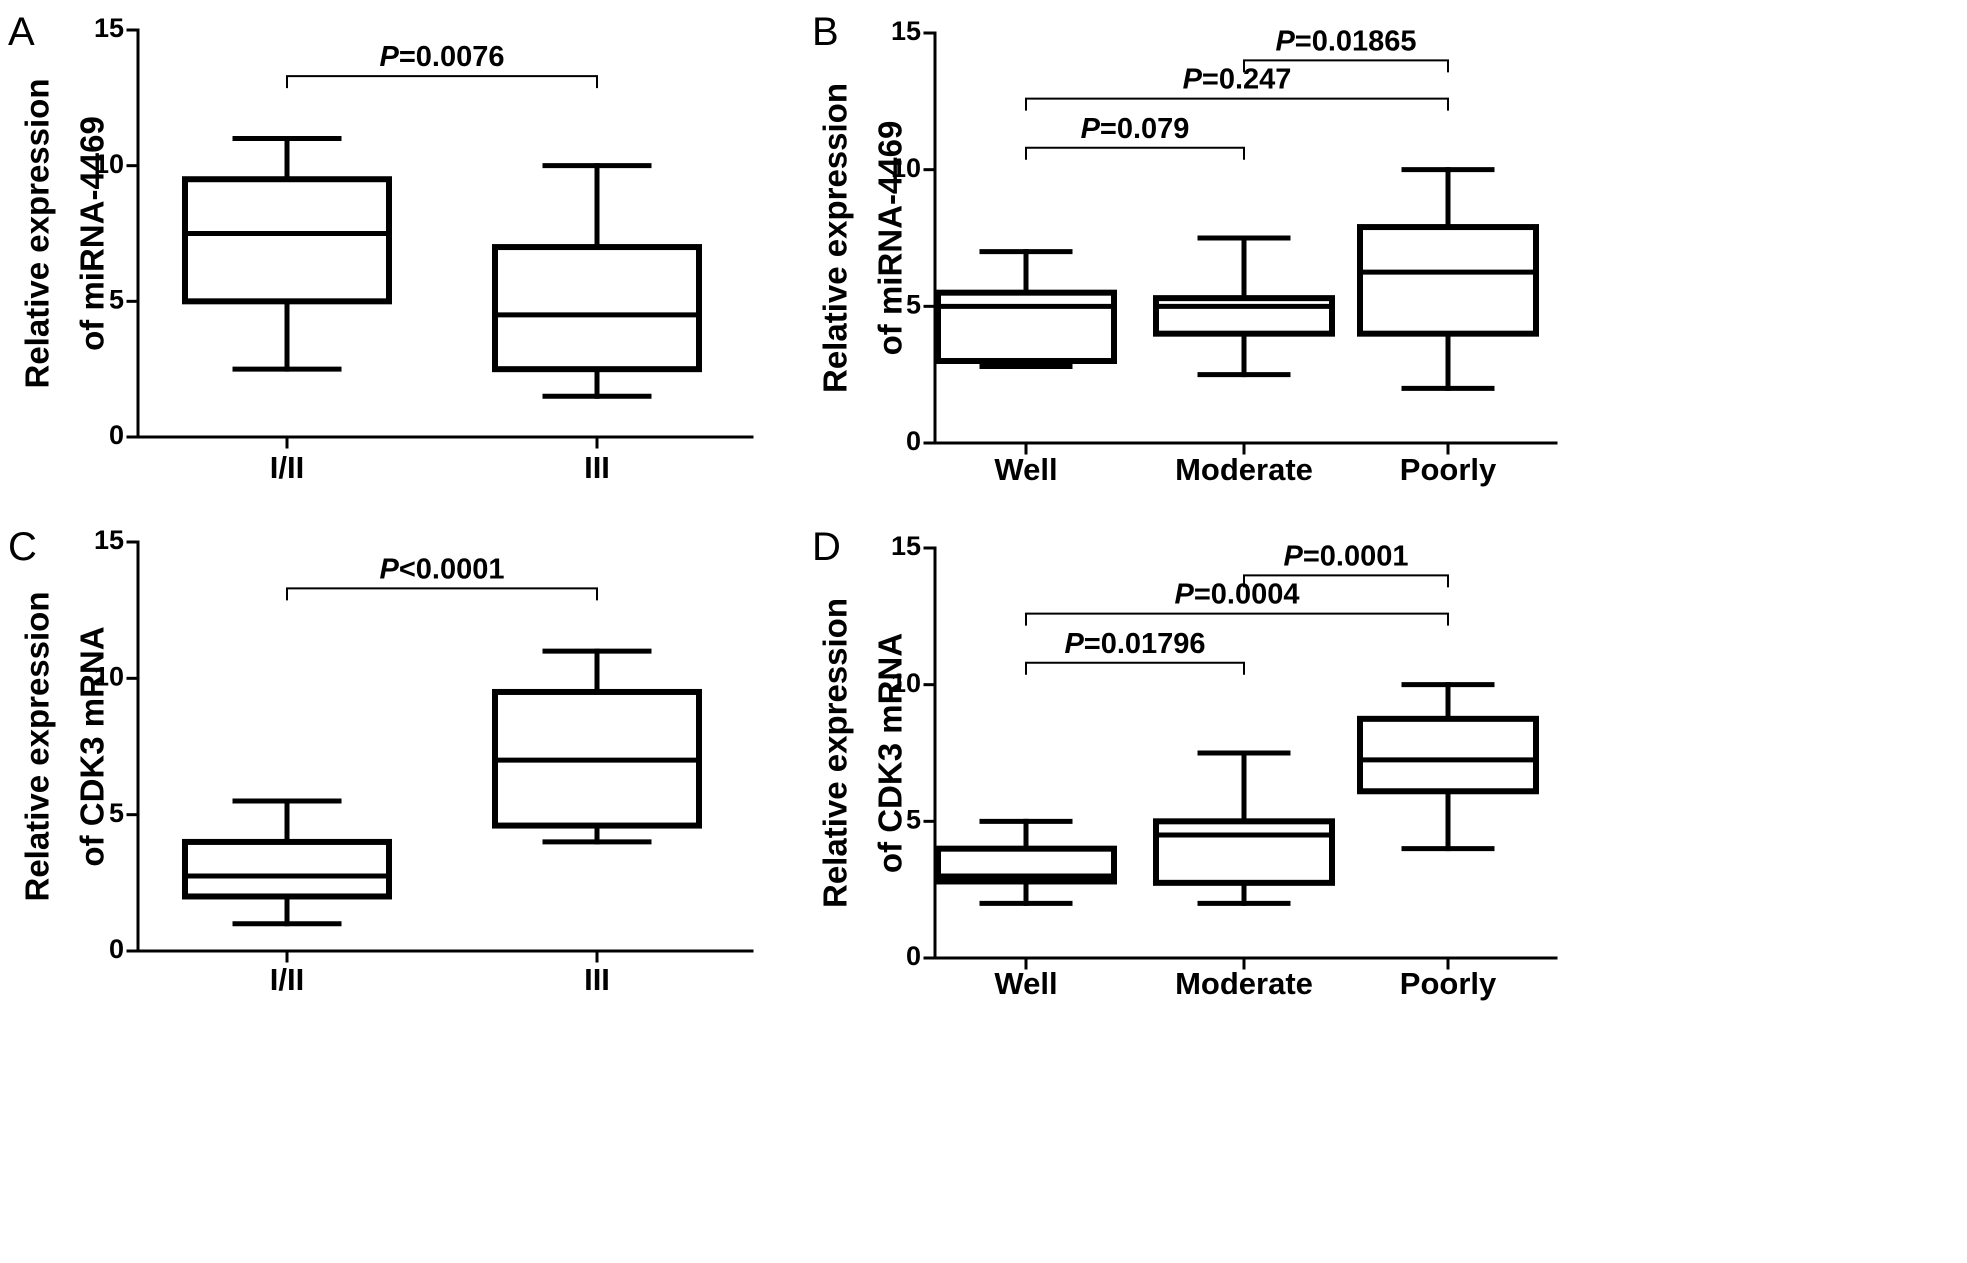 This screenshot has width=1967, height=1263. What do you see at coordinates (1134, 644) in the screenshot?
I see `p-value-label: P=0.01796` at bounding box center [1134, 644].